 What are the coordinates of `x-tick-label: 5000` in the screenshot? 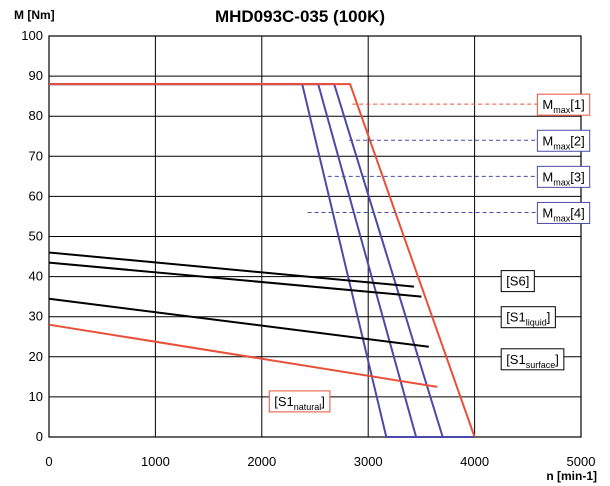 It's located at (581, 461).